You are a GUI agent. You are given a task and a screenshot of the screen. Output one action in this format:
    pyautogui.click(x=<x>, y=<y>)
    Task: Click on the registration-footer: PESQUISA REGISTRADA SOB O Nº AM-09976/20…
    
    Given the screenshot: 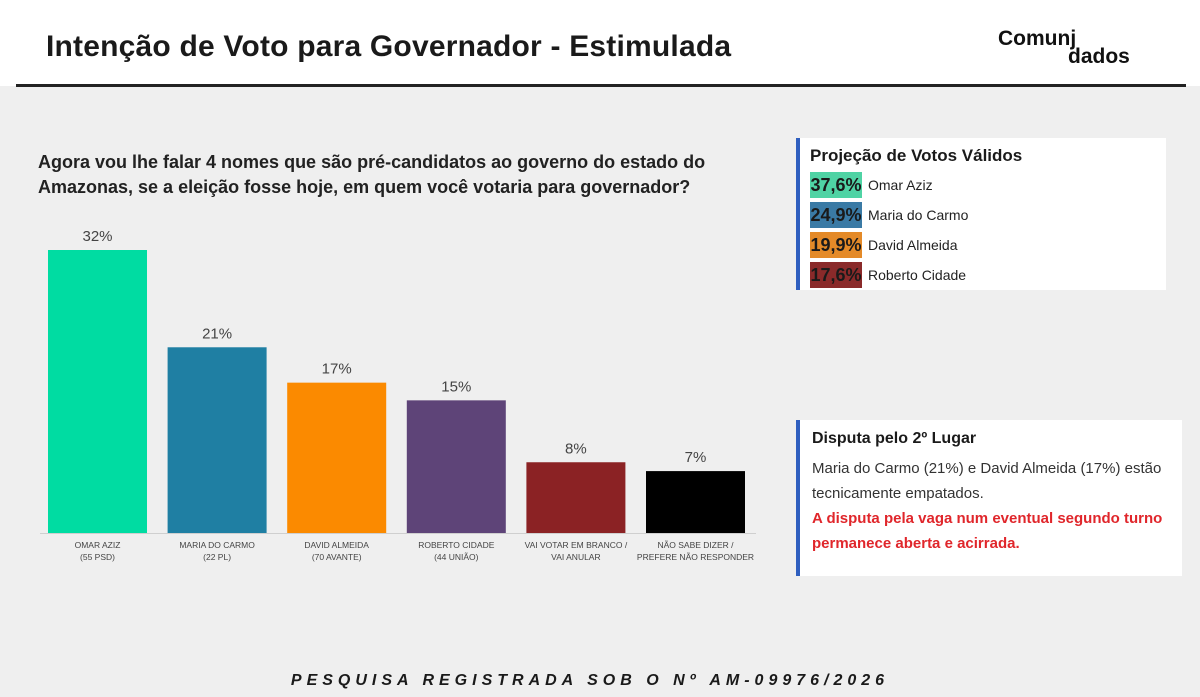 What is the action you would take?
    pyautogui.click(x=590, y=680)
    